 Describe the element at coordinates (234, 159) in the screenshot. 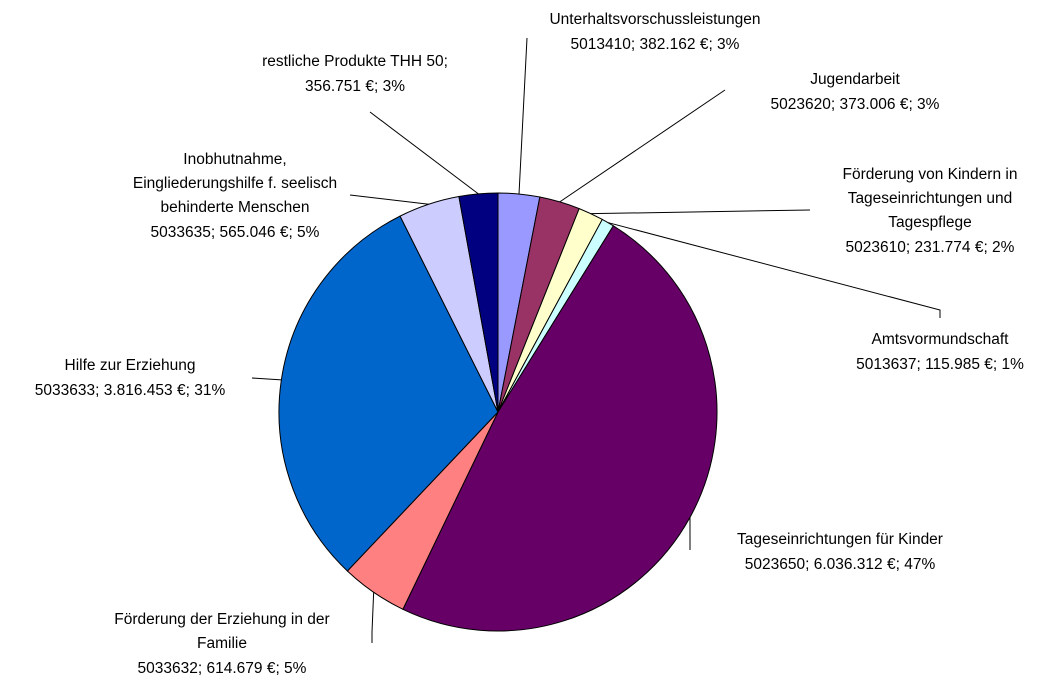

I see `label-line: Inobhutnahme,` at that location.